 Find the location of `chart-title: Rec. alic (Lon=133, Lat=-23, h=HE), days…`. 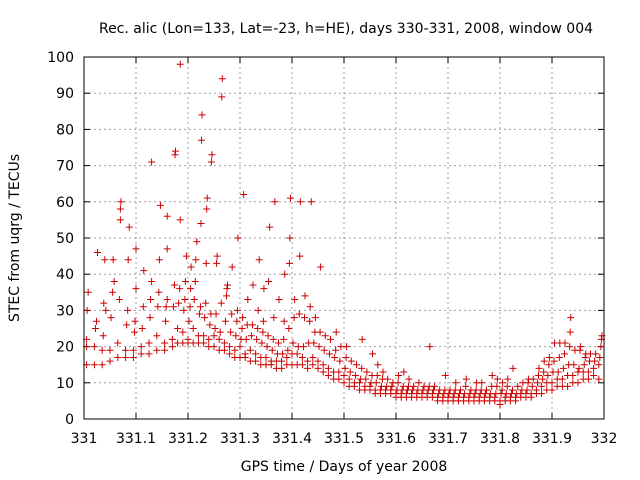

chart-title: Rec. alic (Lon=133, Lat=-23, h=HE), days… is located at coordinates (346, 29).